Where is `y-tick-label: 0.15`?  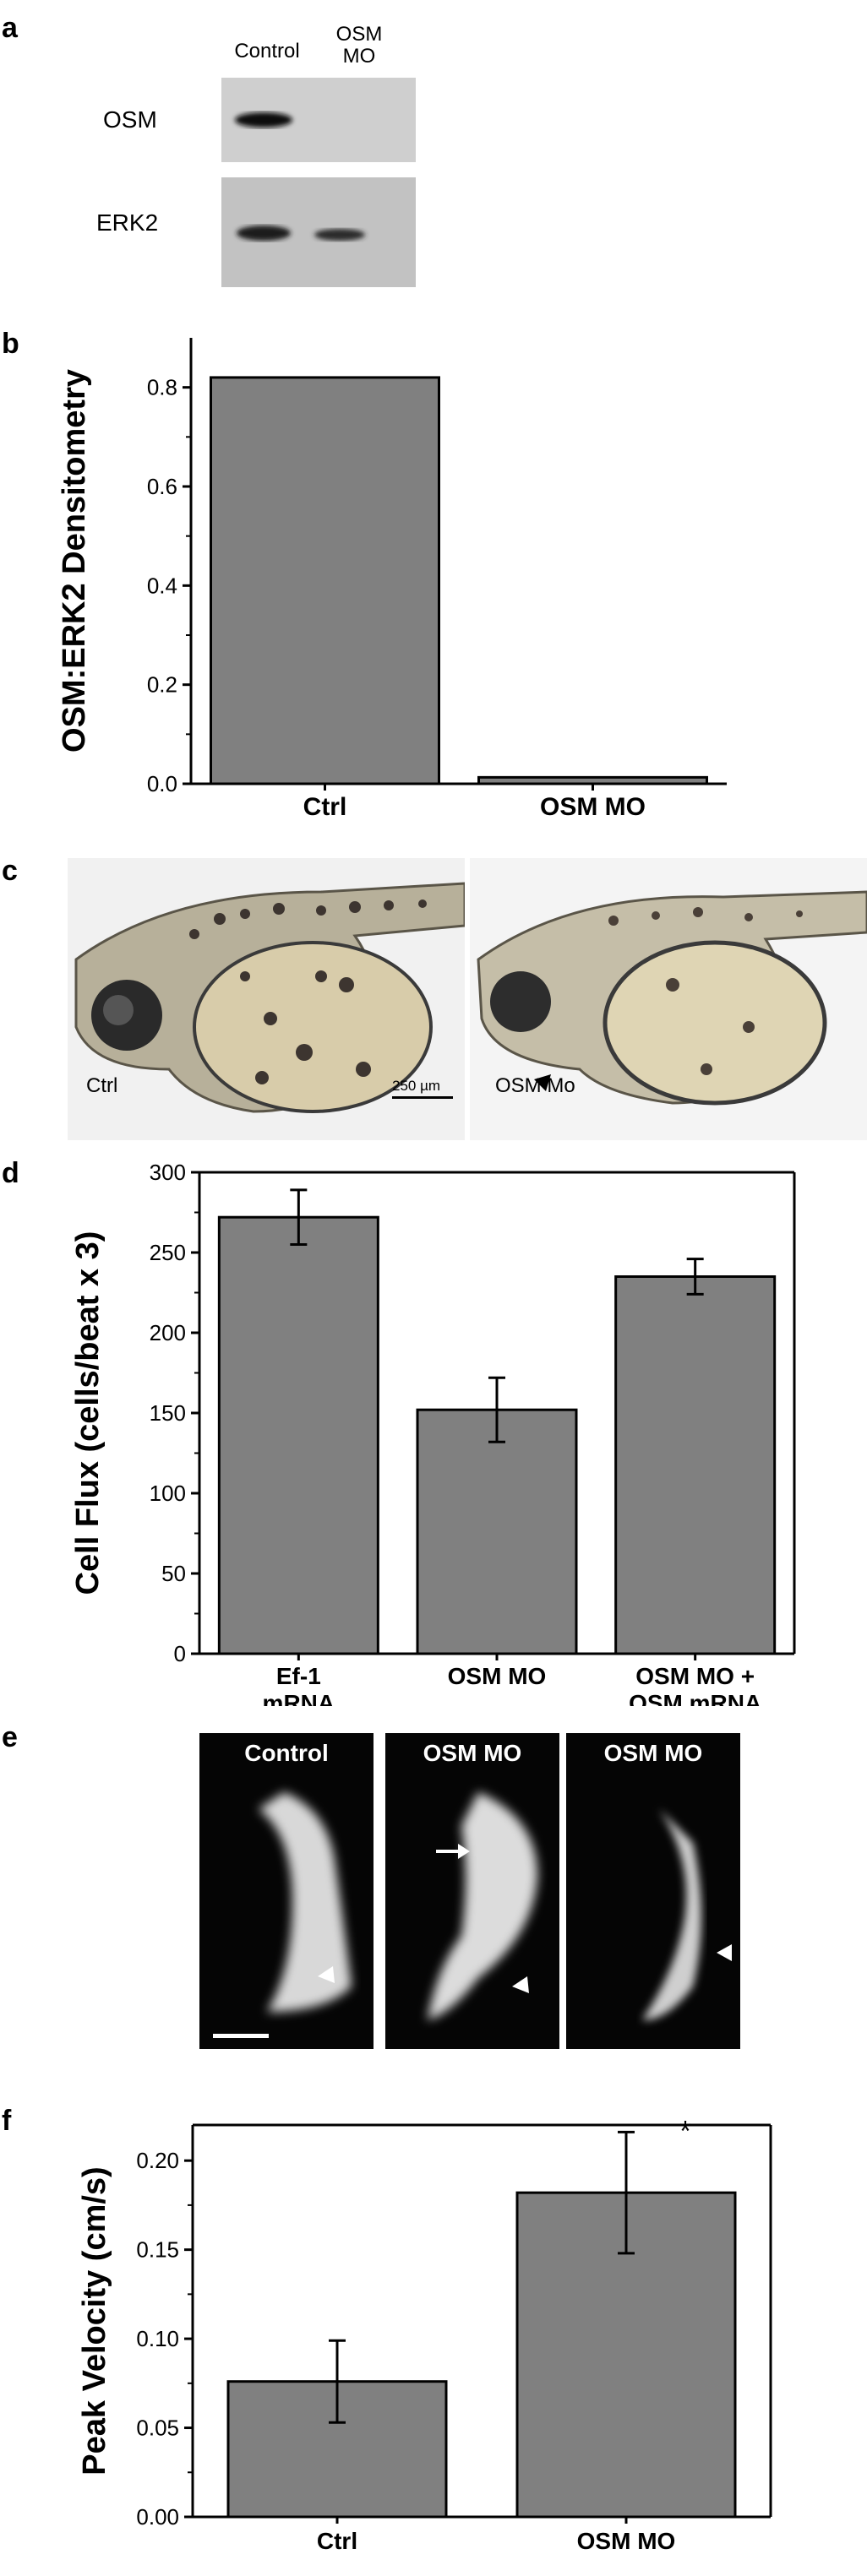
y-tick-label: 0.15 is located at coordinates (157, 2250).